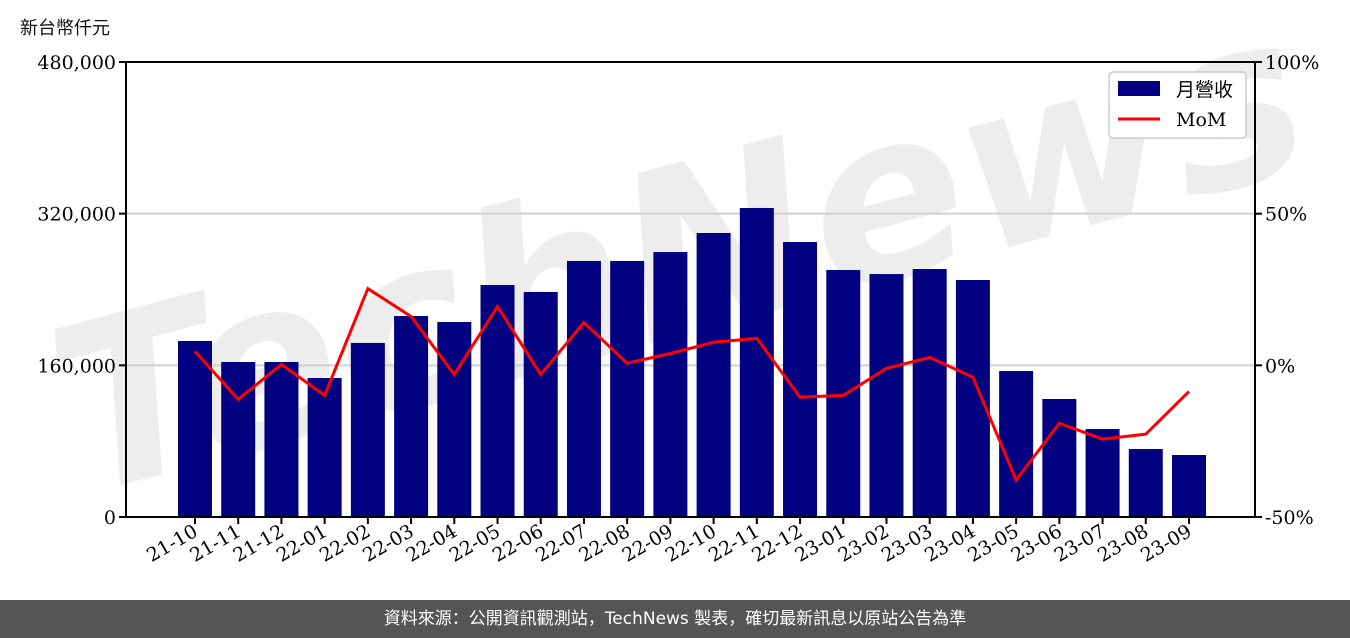 The height and width of the screenshot is (638, 1350). Describe the element at coordinates (1280, 366) in the screenshot. I see `y-right-tick-label: 0%` at that location.